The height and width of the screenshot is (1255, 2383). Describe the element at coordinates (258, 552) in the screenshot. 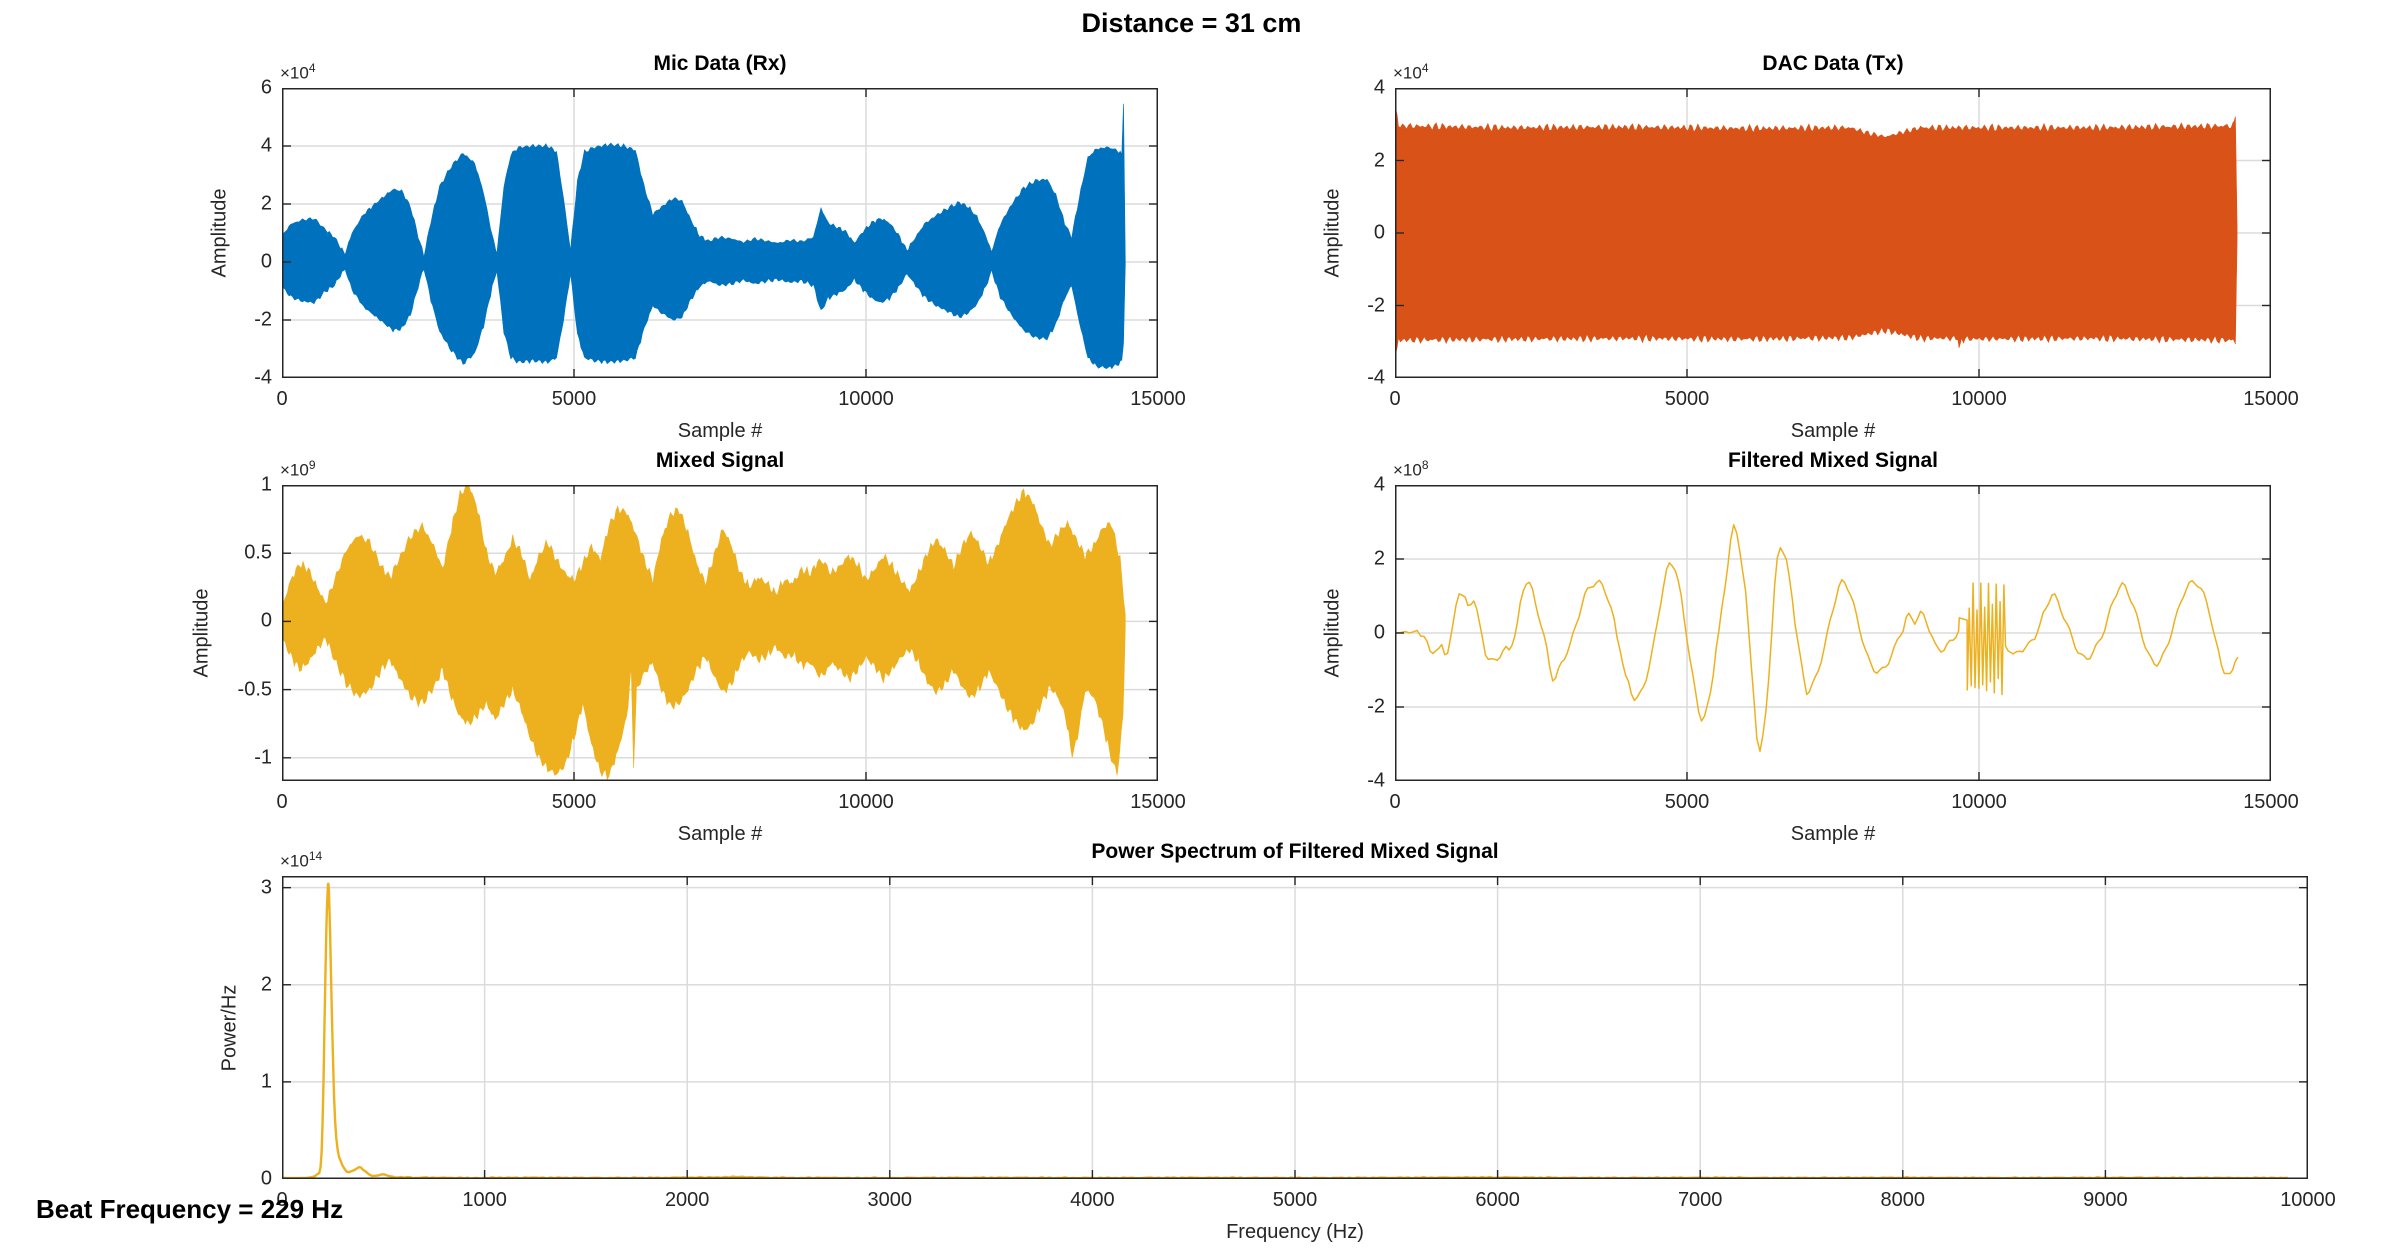

I see `y-tick-label: 0.5` at that location.